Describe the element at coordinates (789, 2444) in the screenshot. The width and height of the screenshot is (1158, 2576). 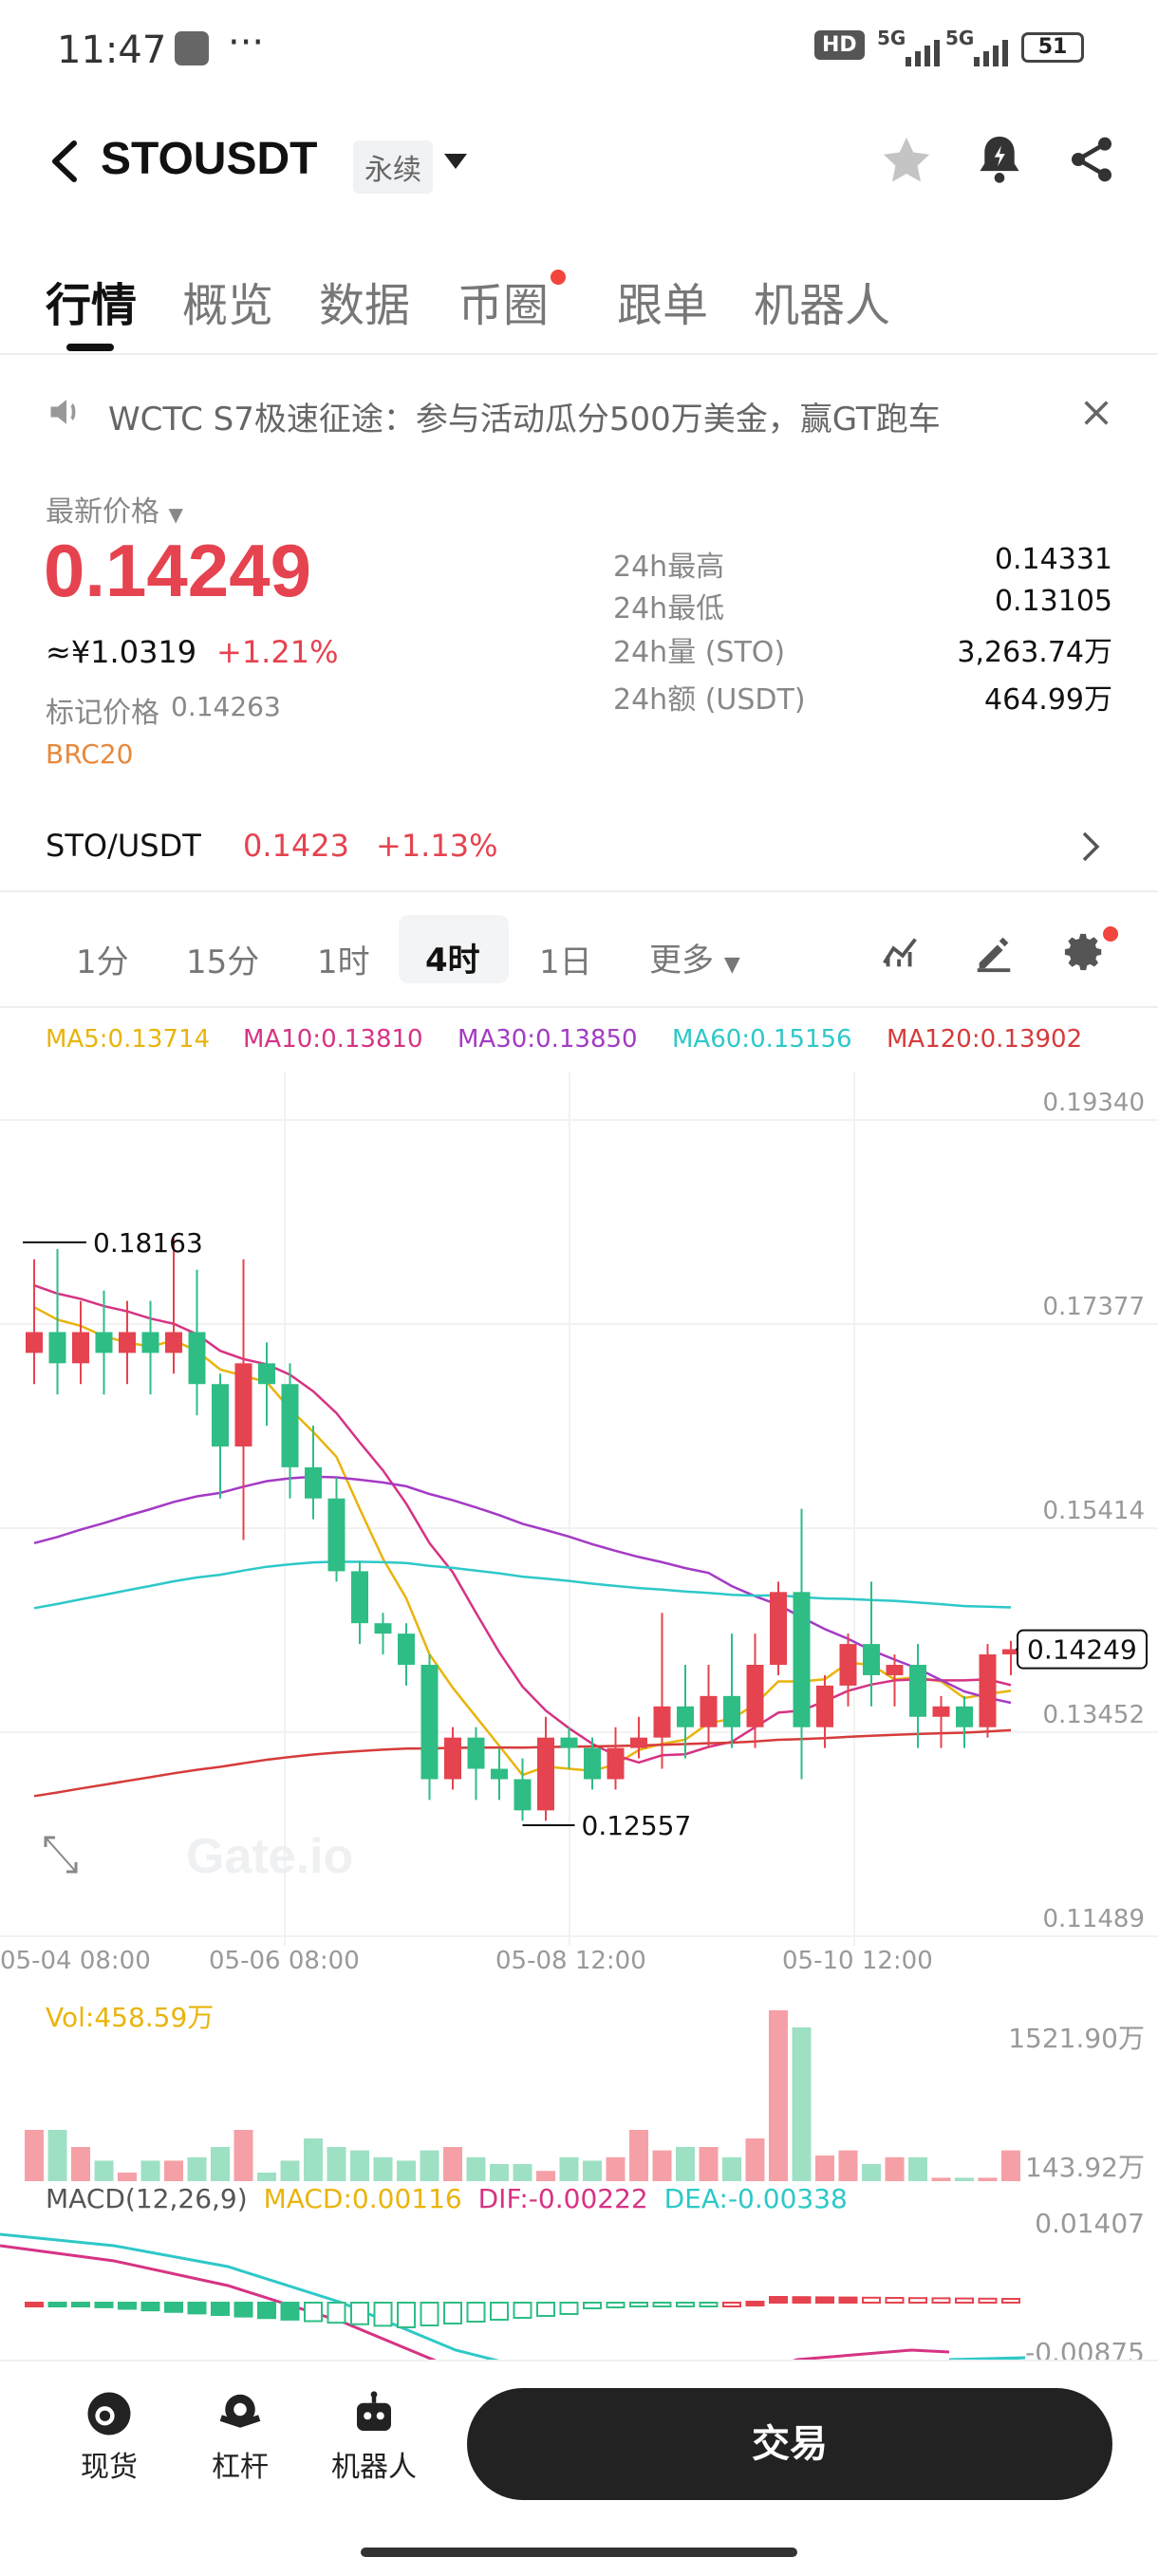
I see `trade-button: 交易` at that location.